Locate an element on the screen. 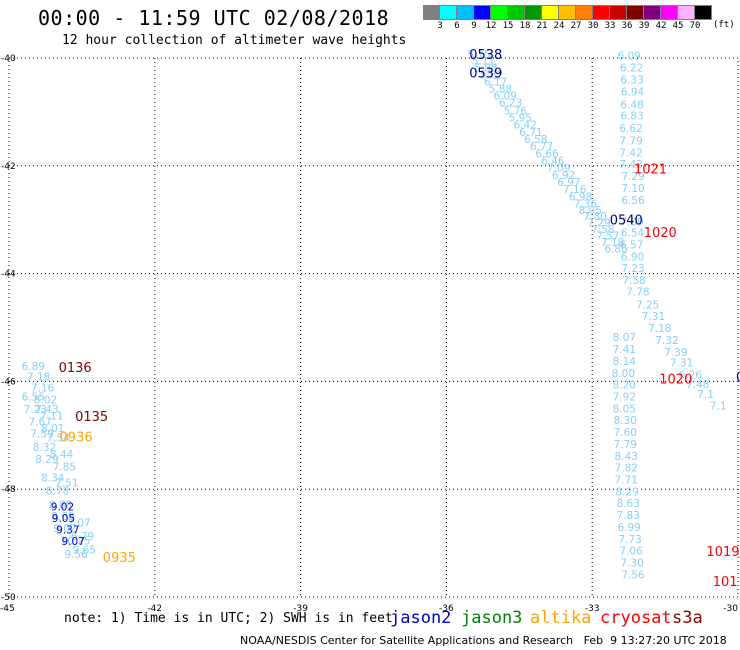 The width and height of the screenshot is (740, 650). wave-height-point-cryosat: 5.15 is located at coordinates (478, 55).